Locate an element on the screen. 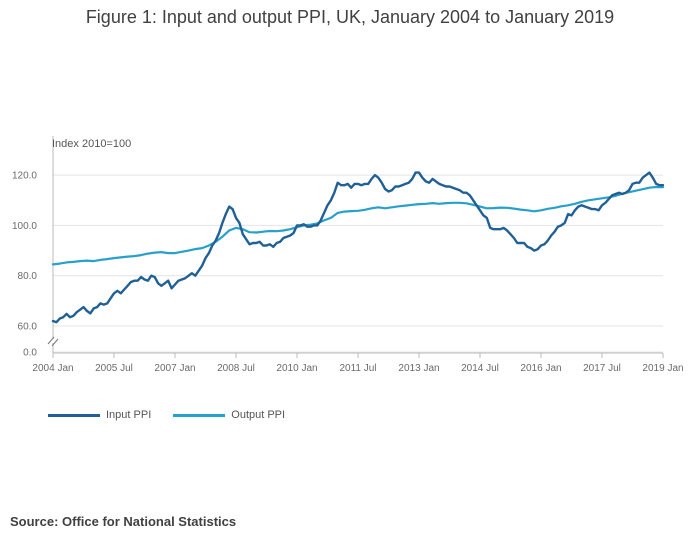 The height and width of the screenshot is (549, 700). legend-swatch-input is located at coordinates (74, 415).